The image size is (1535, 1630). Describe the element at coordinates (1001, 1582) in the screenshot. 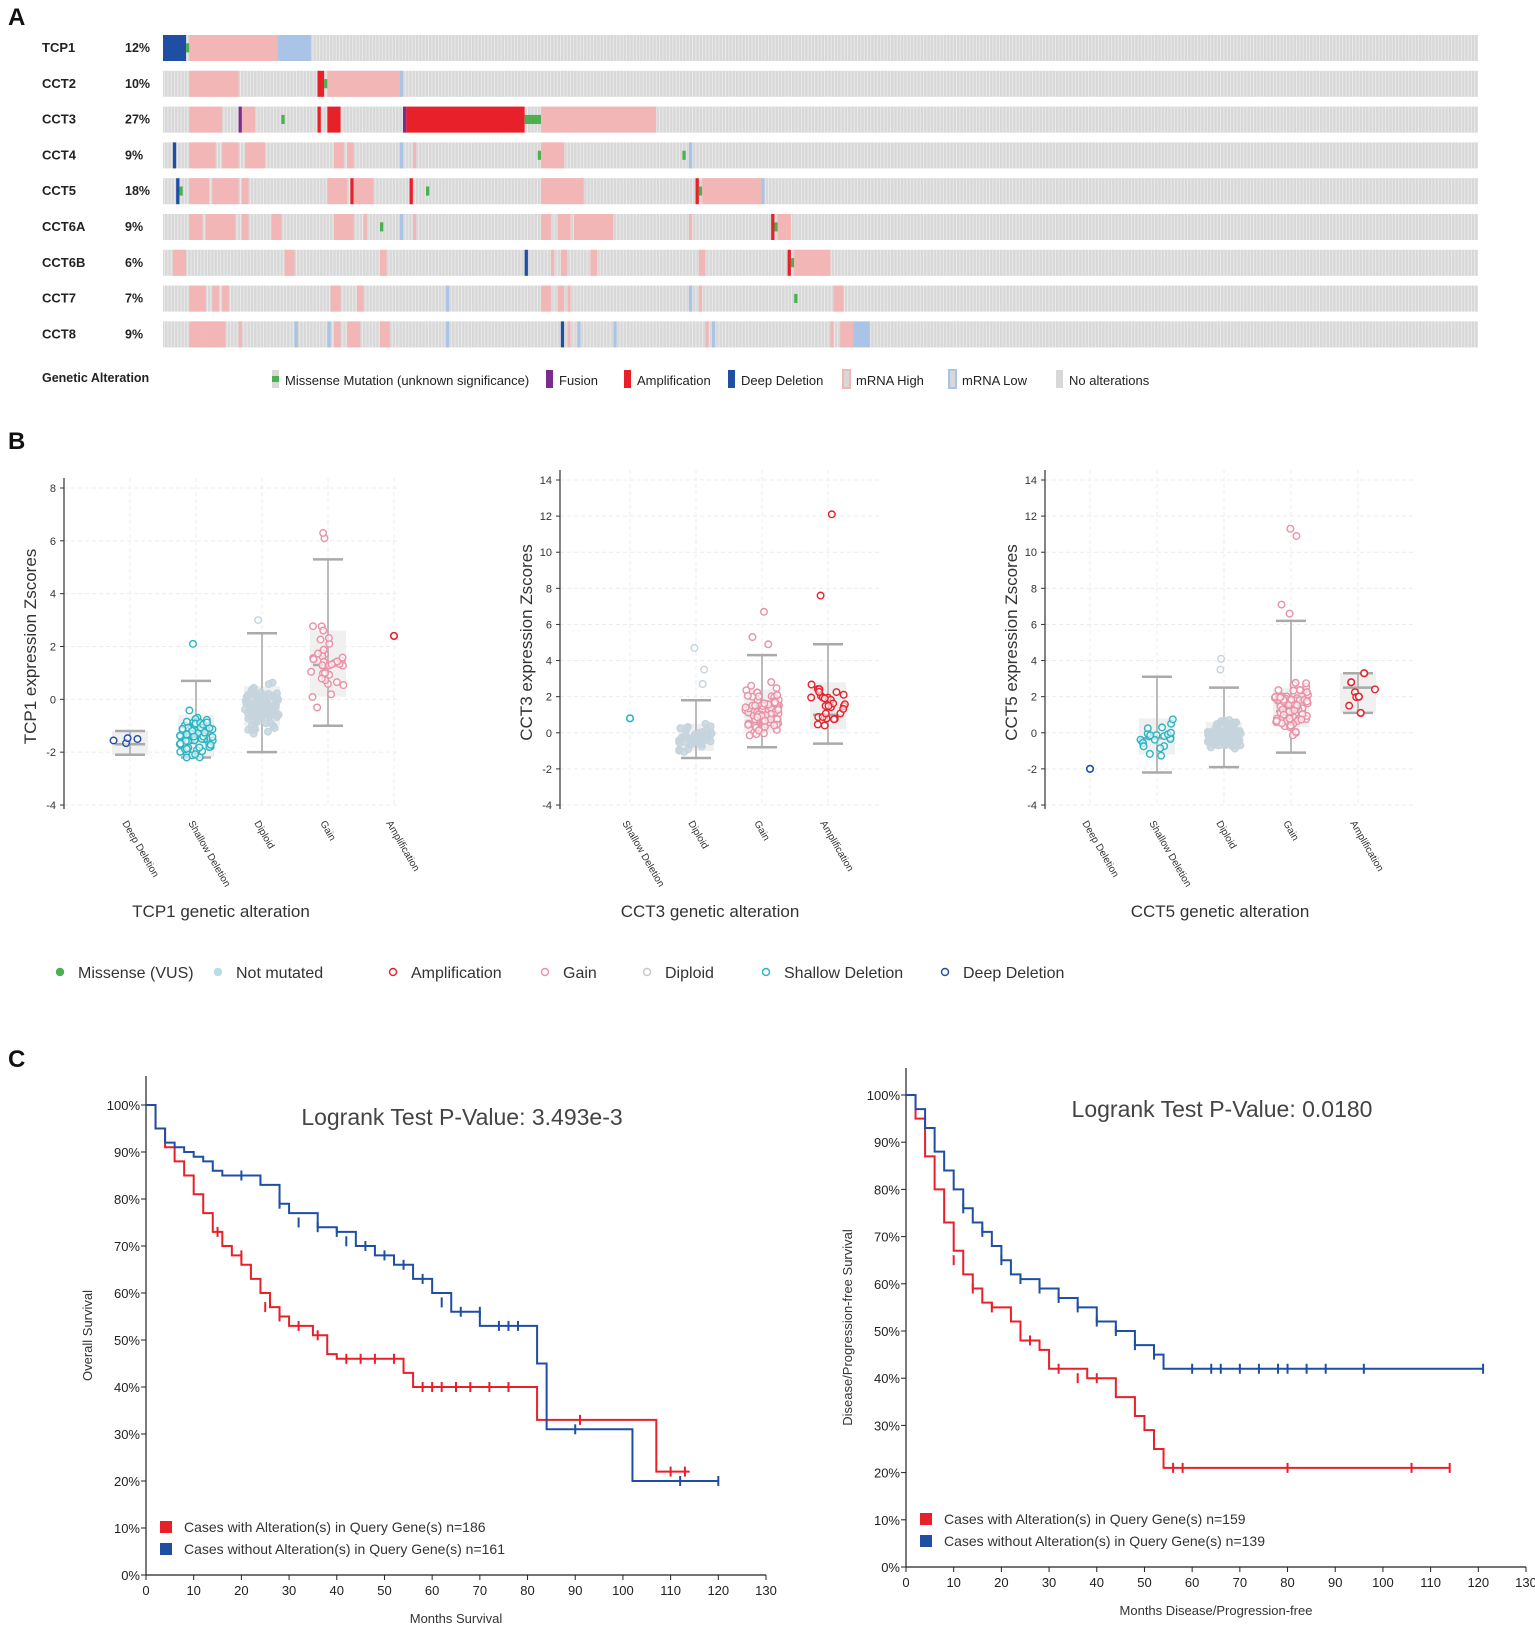

I see `x-tick-label: 20` at that location.